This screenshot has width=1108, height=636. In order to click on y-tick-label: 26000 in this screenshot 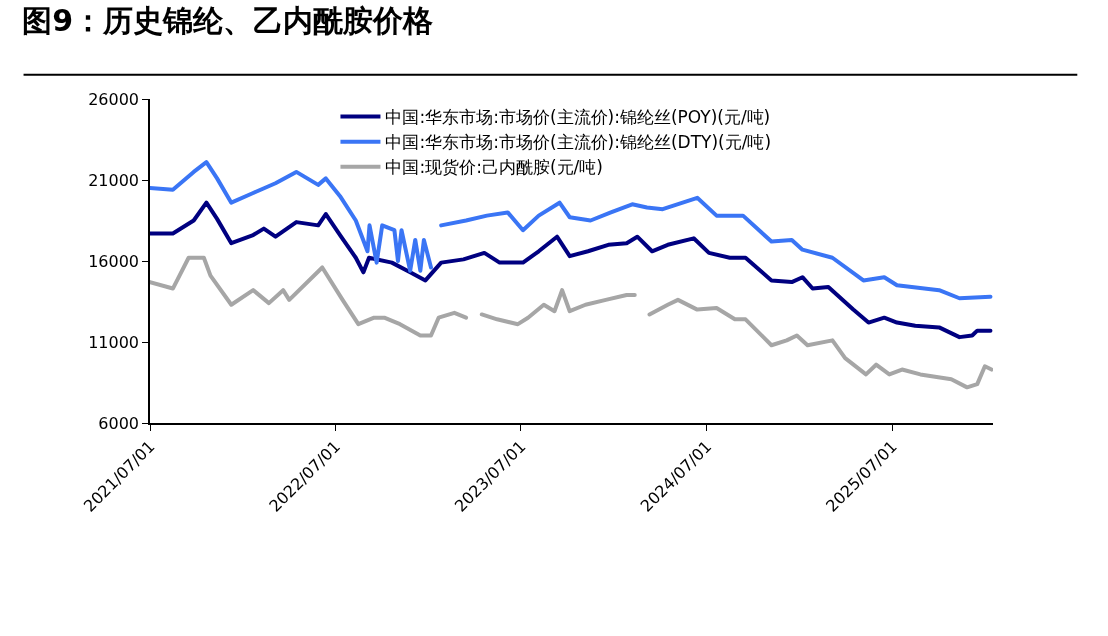, I will do `click(114, 99)`.